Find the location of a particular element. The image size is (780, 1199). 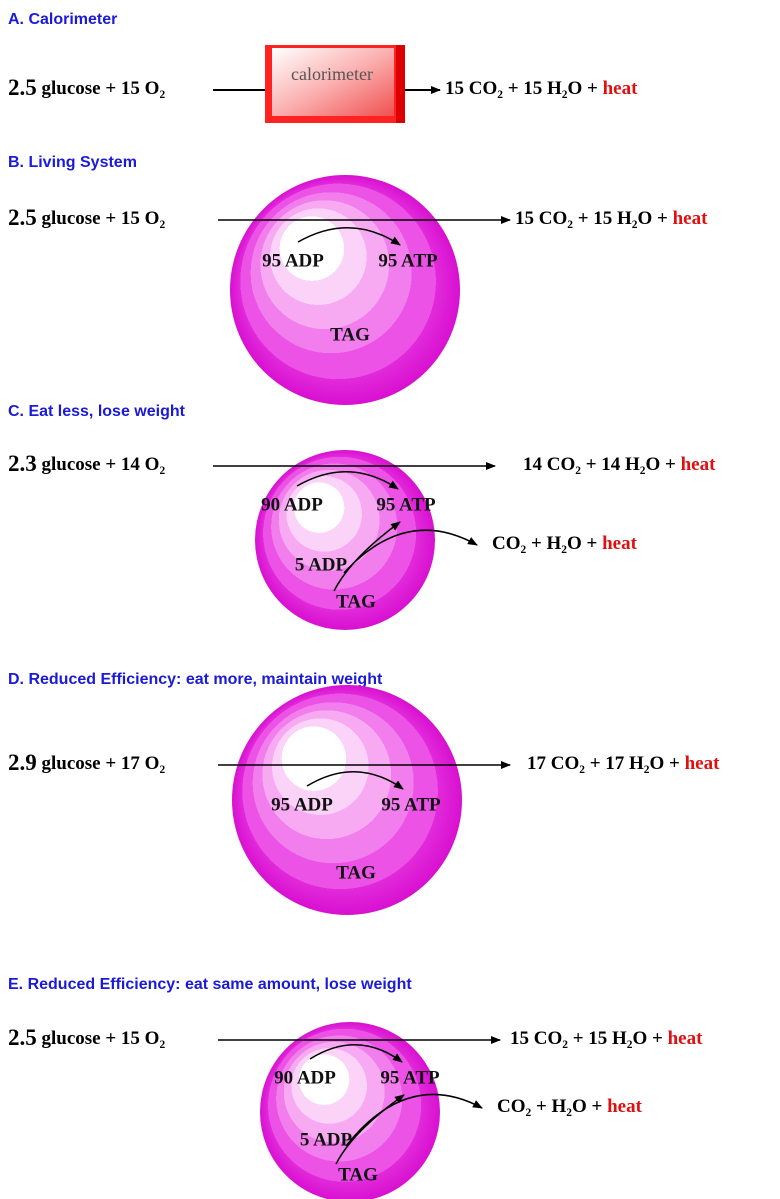

products: 17 CO₂ + 17 H₂O + heat is located at coordinates (623, 763).